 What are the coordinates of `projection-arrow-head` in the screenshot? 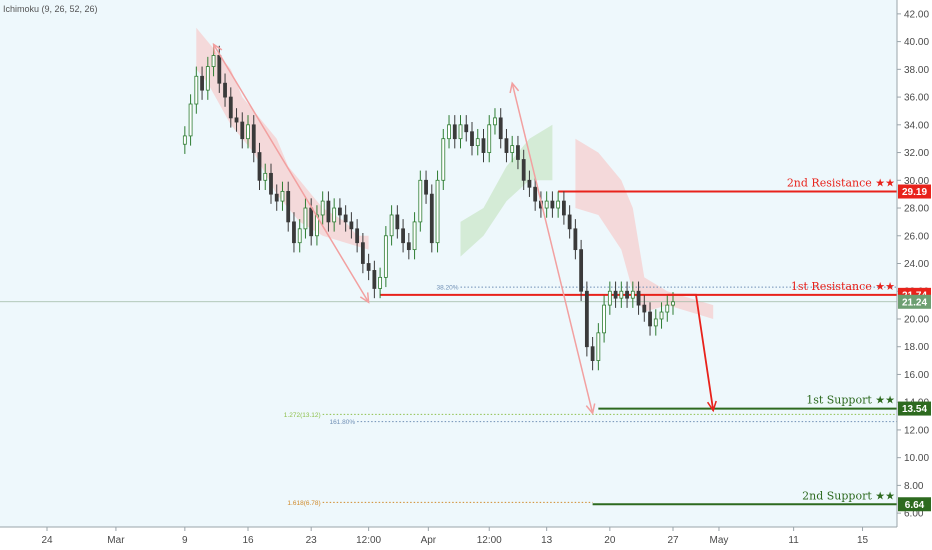 It's located at (711, 406).